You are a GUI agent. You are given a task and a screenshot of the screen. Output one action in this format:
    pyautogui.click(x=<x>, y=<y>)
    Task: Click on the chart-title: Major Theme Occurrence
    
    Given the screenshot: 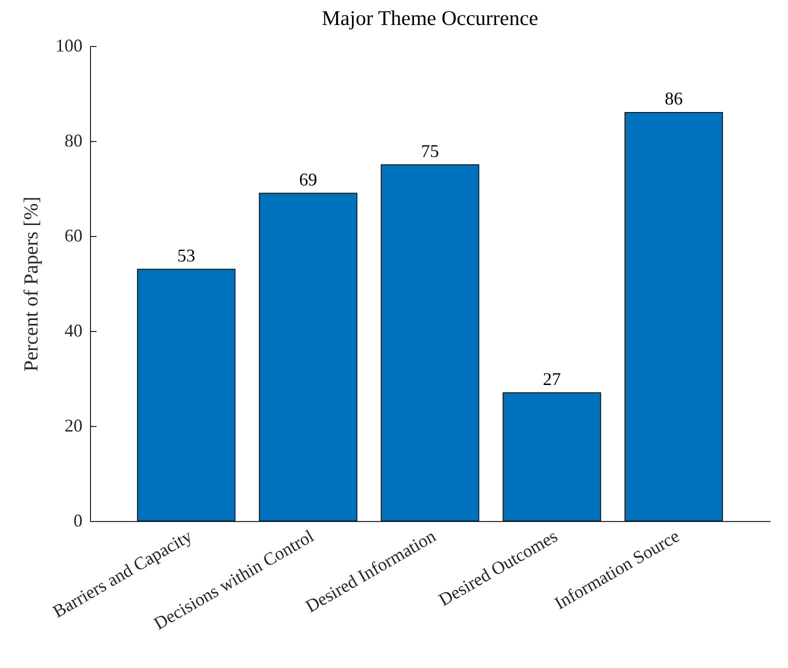 What is the action you would take?
    pyautogui.click(x=430, y=18)
    